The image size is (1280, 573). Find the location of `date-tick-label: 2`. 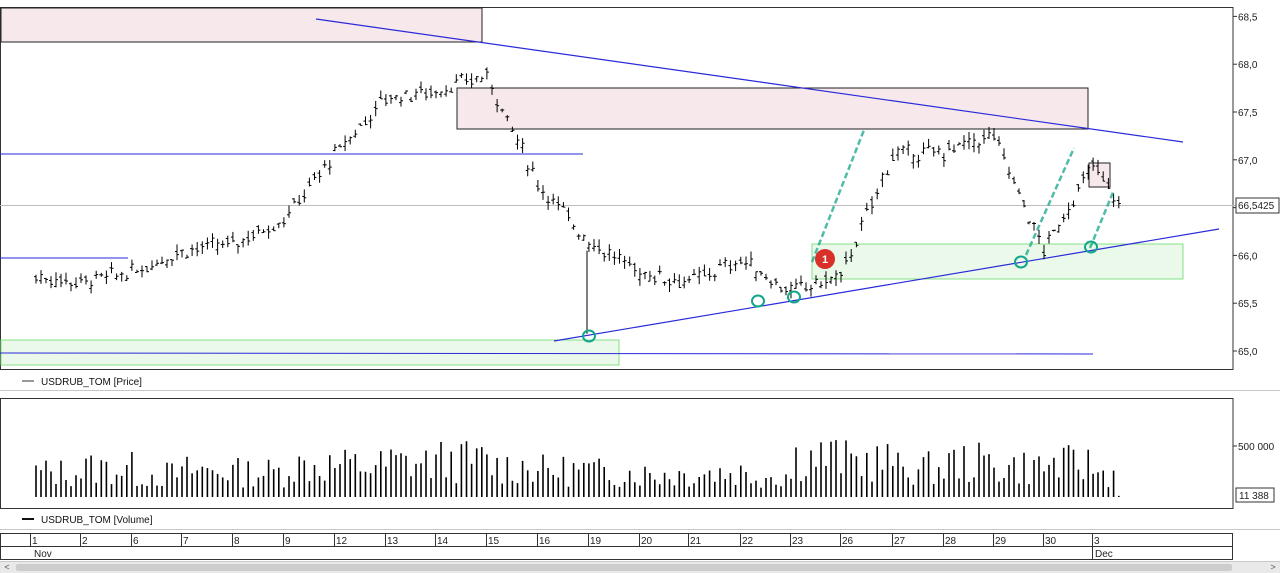

date-tick-label: 2 is located at coordinates (85, 541).